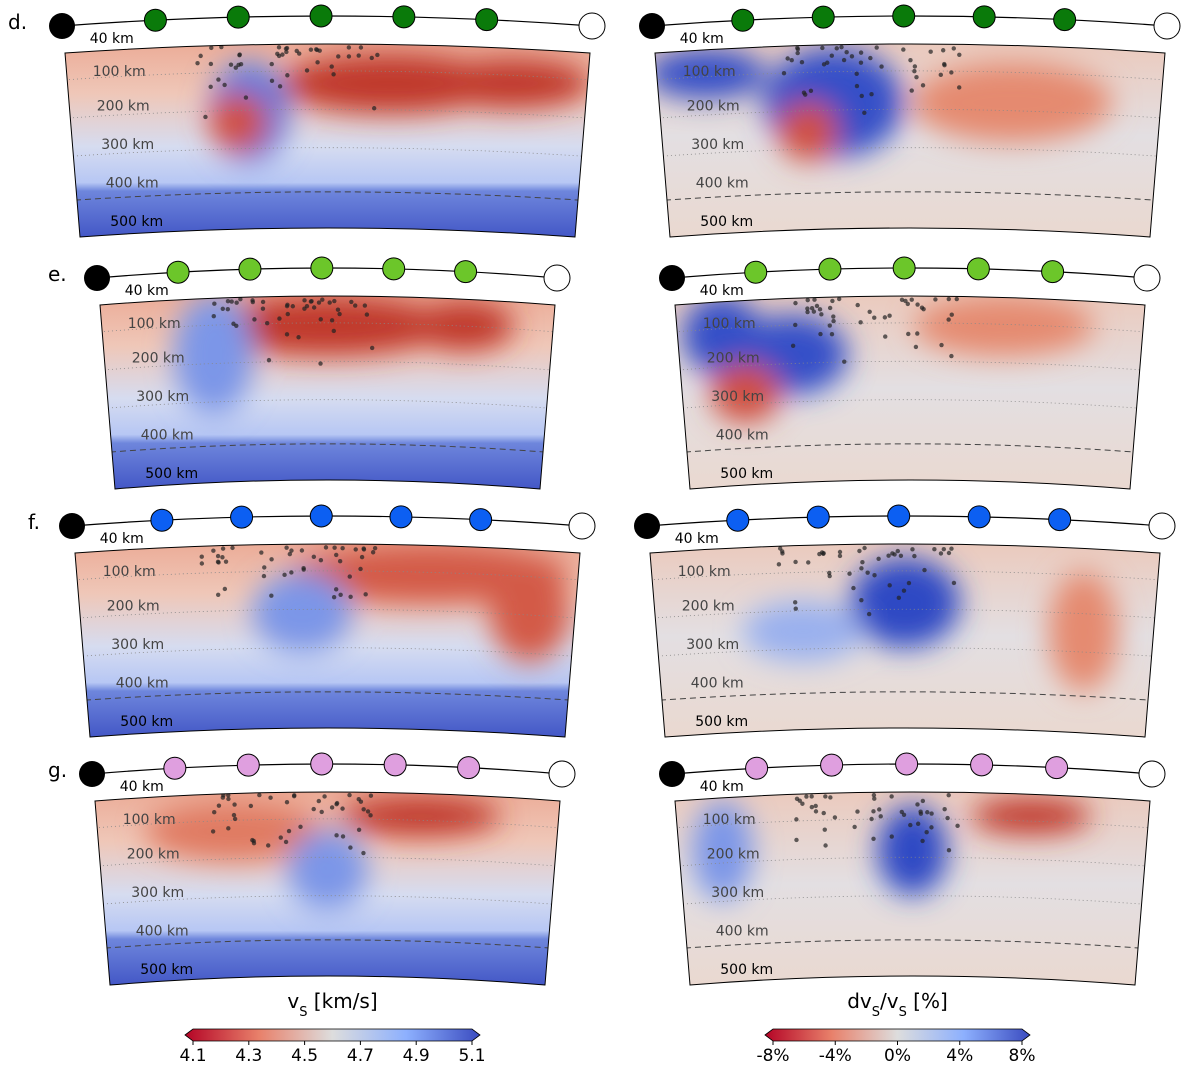 The height and width of the screenshot is (1068, 1190). I want to click on title-part: [%], so click(927, 1001).